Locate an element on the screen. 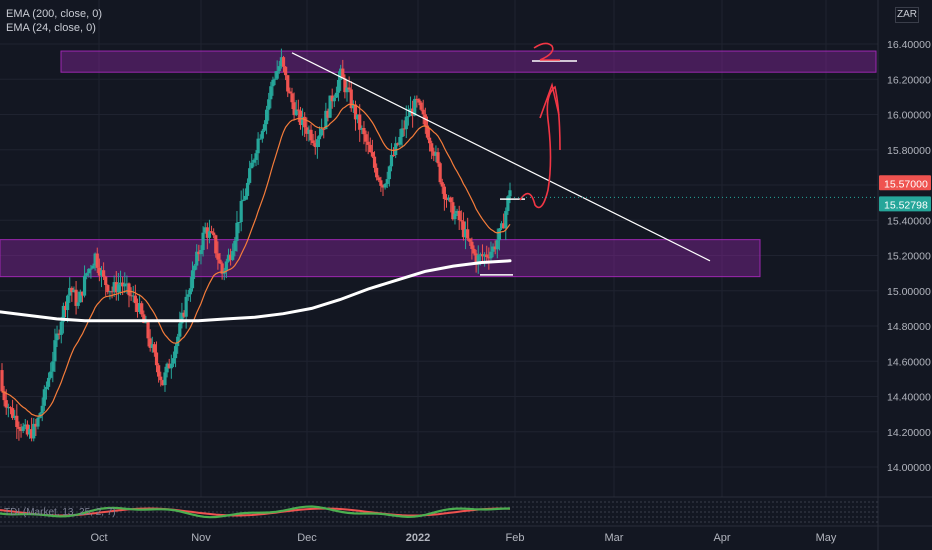 The width and height of the screenshot is (932, 550). last-price-label: 15.57000 is located at coordinates (906, 184).